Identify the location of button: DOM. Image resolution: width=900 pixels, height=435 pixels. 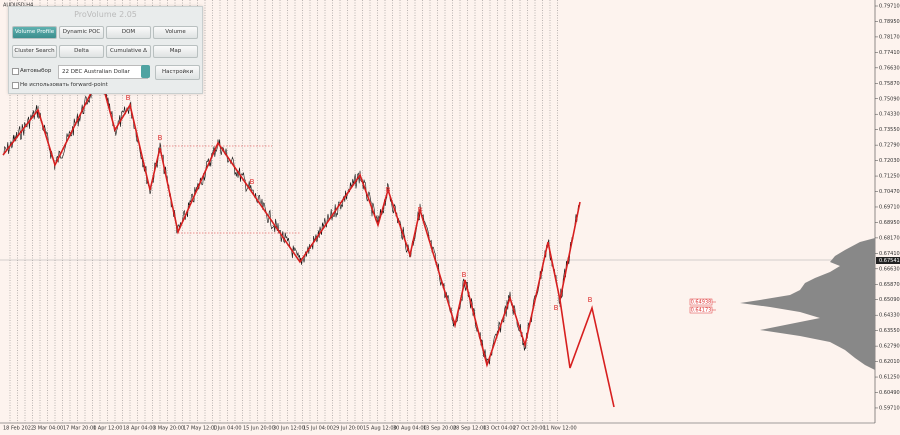
(128, 32).